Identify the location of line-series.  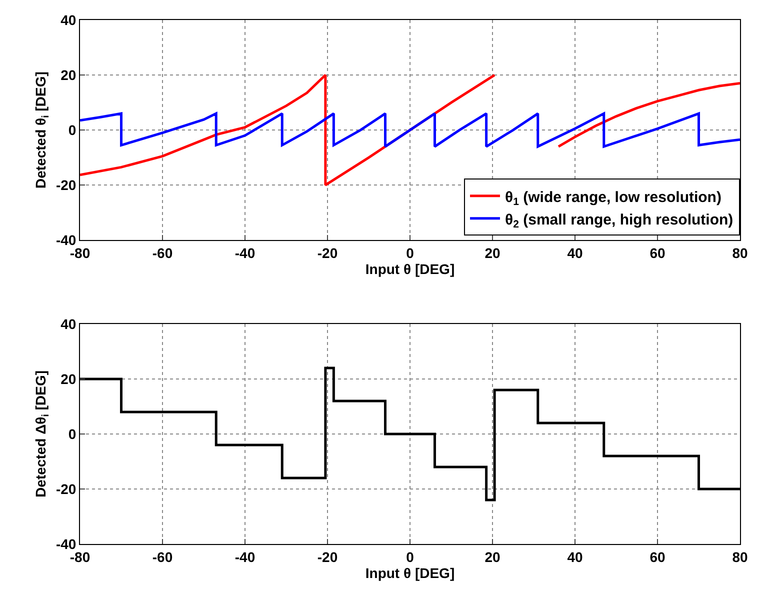
(410, 130).